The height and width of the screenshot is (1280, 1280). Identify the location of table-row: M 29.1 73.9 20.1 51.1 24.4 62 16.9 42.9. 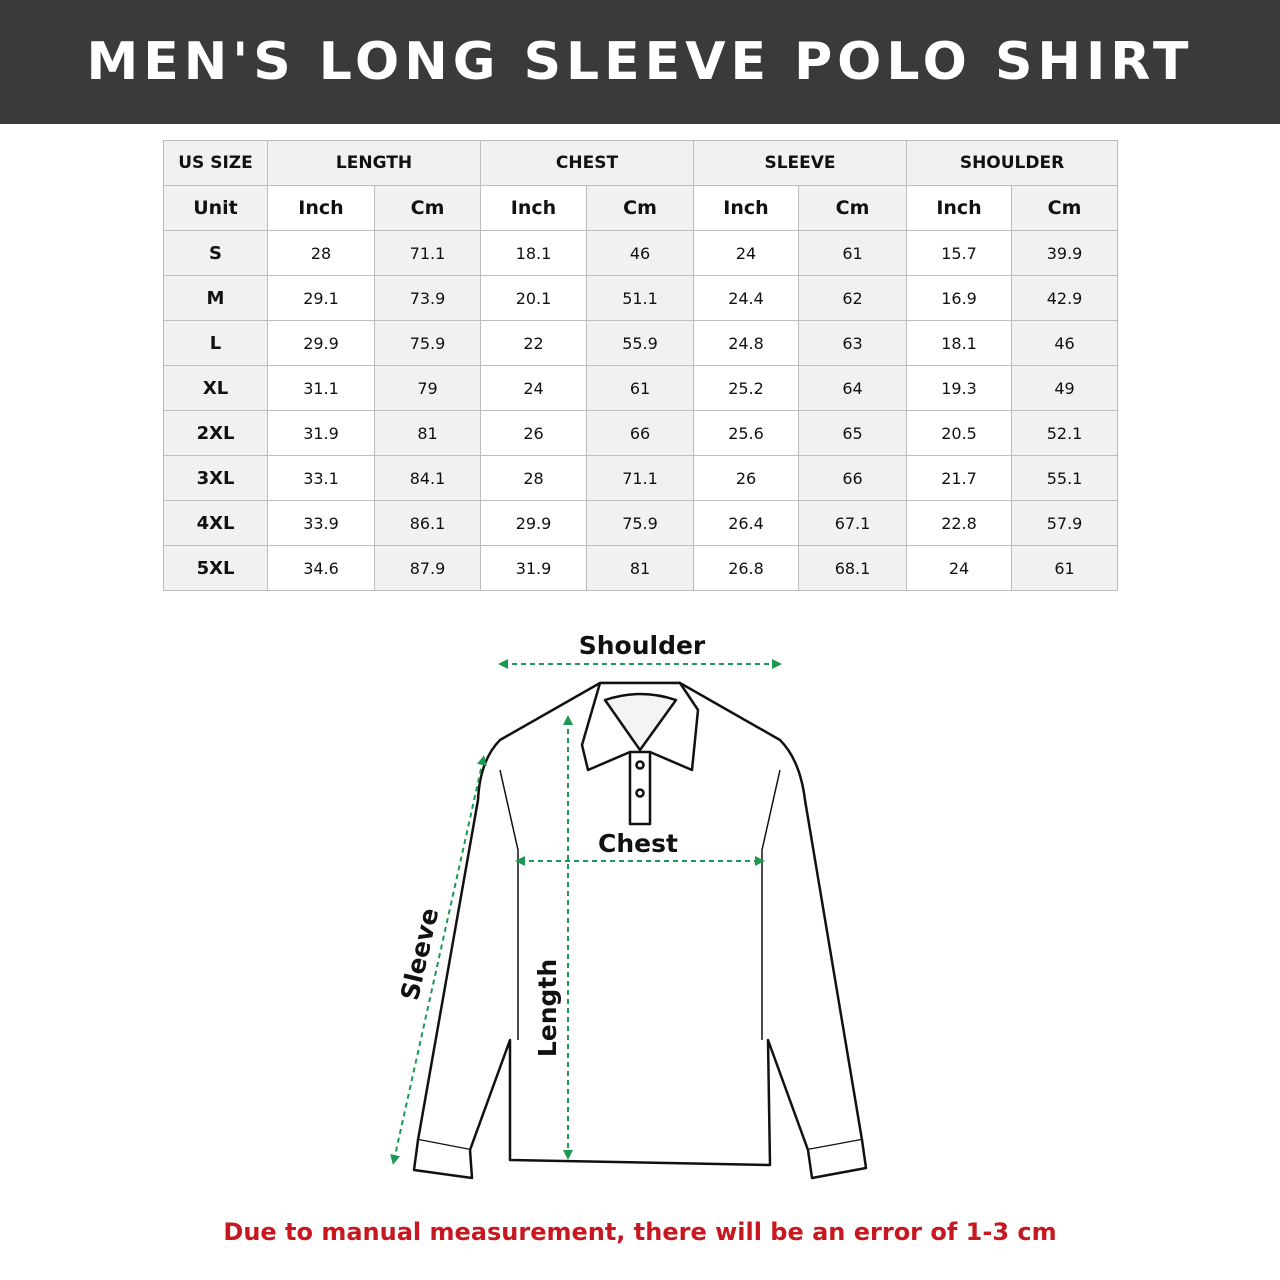
(641, 298).